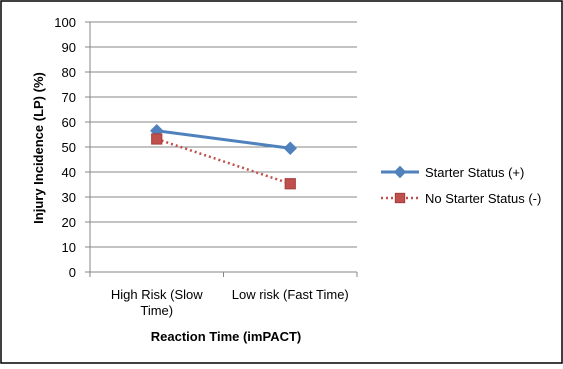  Describe the element at coordinates (226, 336) in the screenshot. I see `x-axis-label: Reaction Time (imPACT)` at that location.